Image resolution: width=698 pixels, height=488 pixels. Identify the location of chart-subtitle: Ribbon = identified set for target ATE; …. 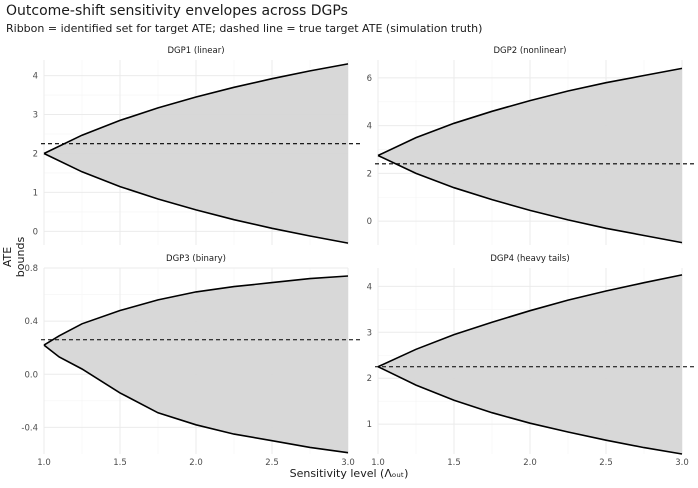
(244, 28).